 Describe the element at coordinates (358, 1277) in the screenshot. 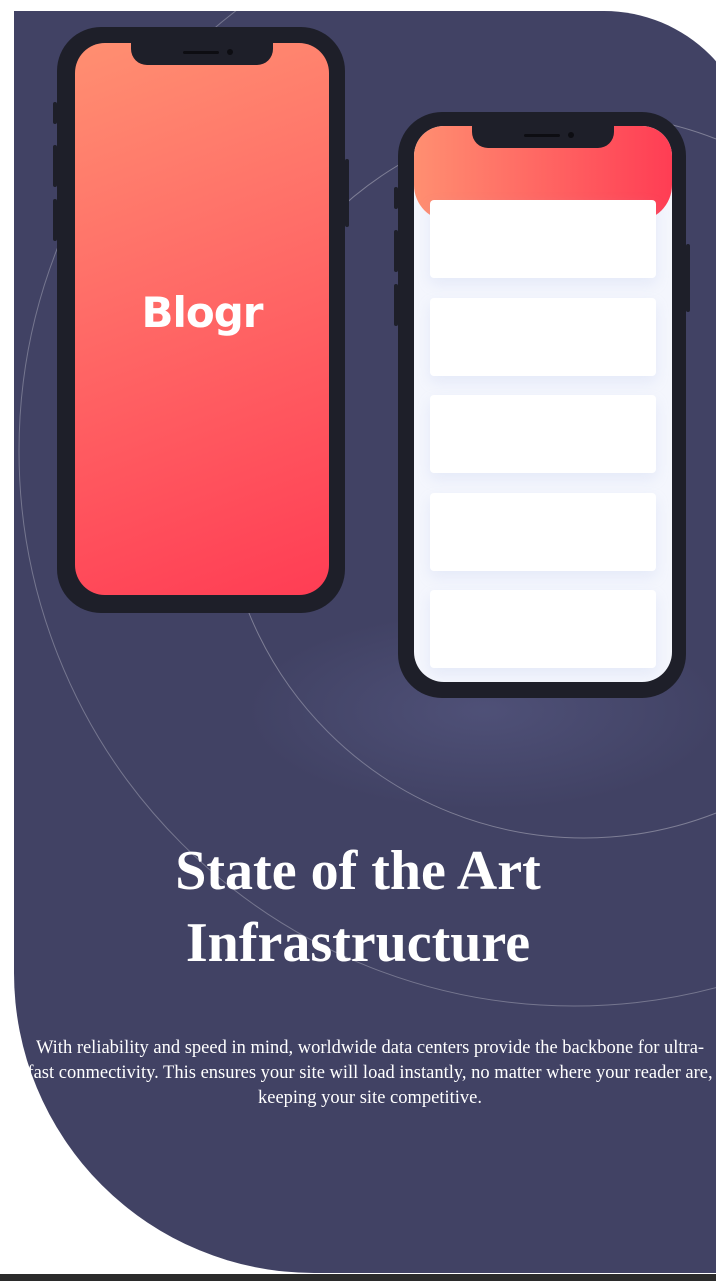

I see `bottom-bar` at that location.